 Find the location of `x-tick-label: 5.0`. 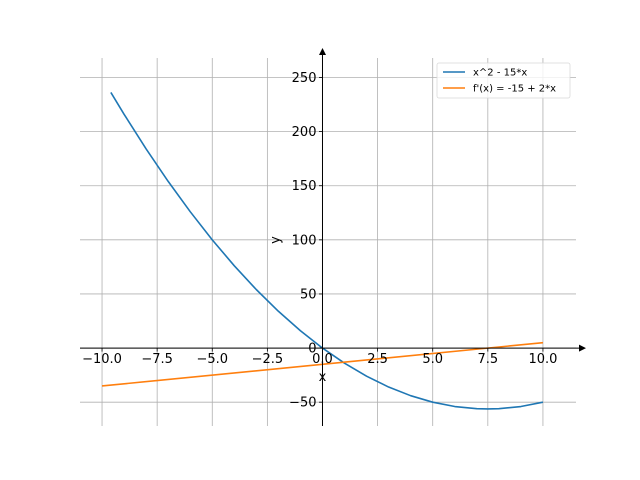

x-tick-label: 5.0 is located at coordinates (432, 359).